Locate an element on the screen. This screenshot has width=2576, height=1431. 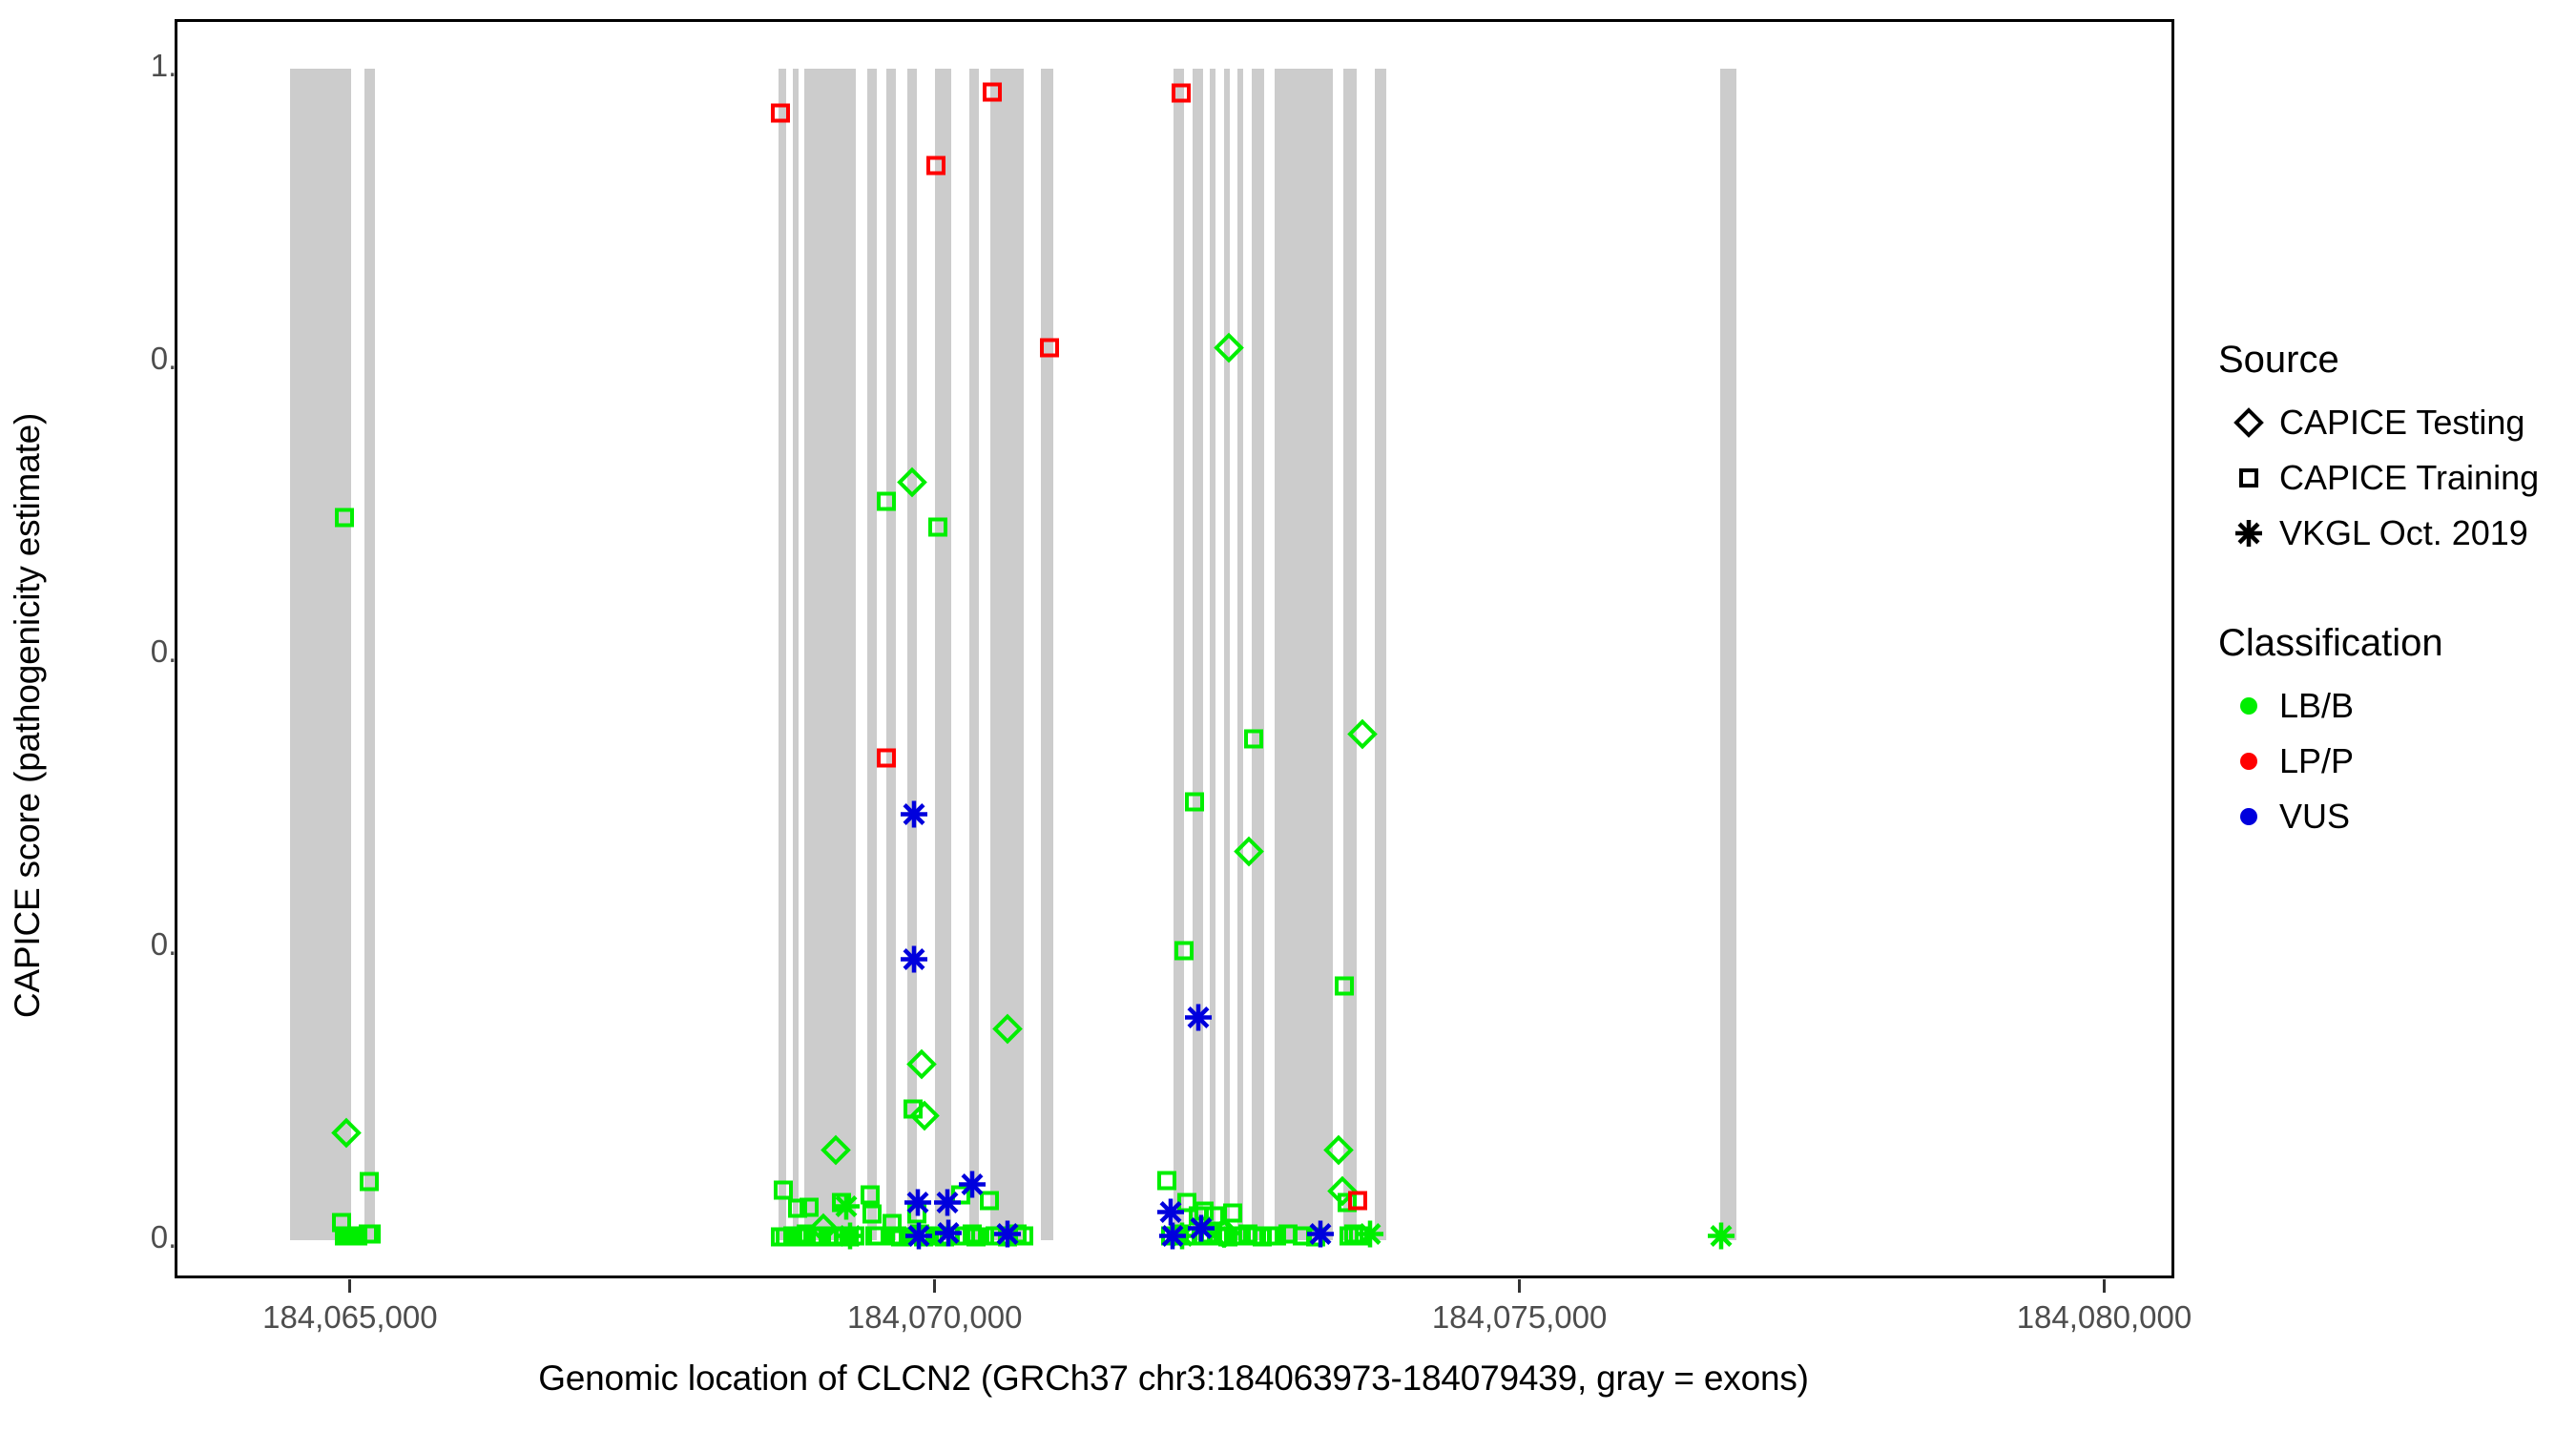
asterisk-icon is located at coordinates (2248, 533).